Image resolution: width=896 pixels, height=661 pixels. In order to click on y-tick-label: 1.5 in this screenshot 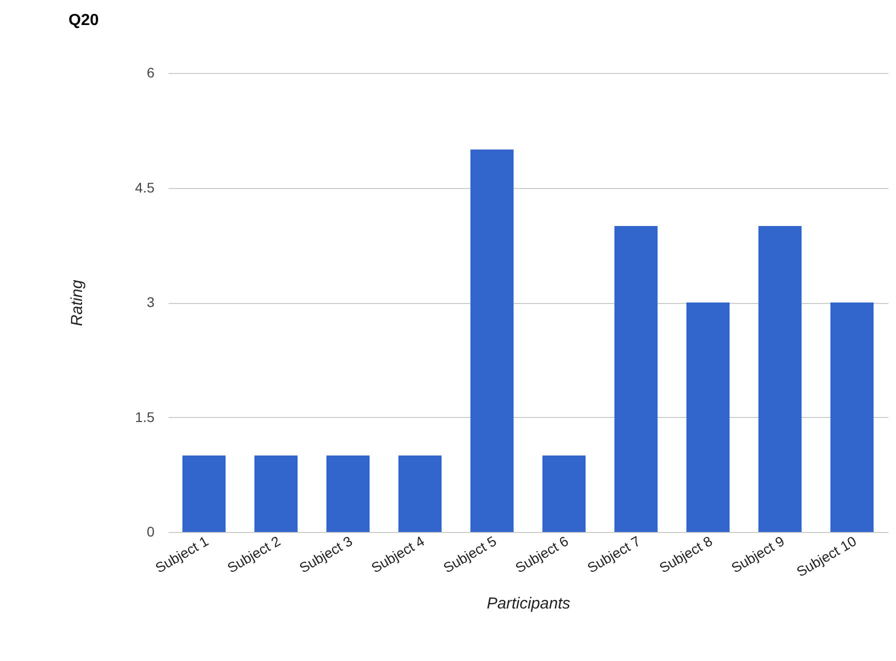, I will do `click(145, 416)`.